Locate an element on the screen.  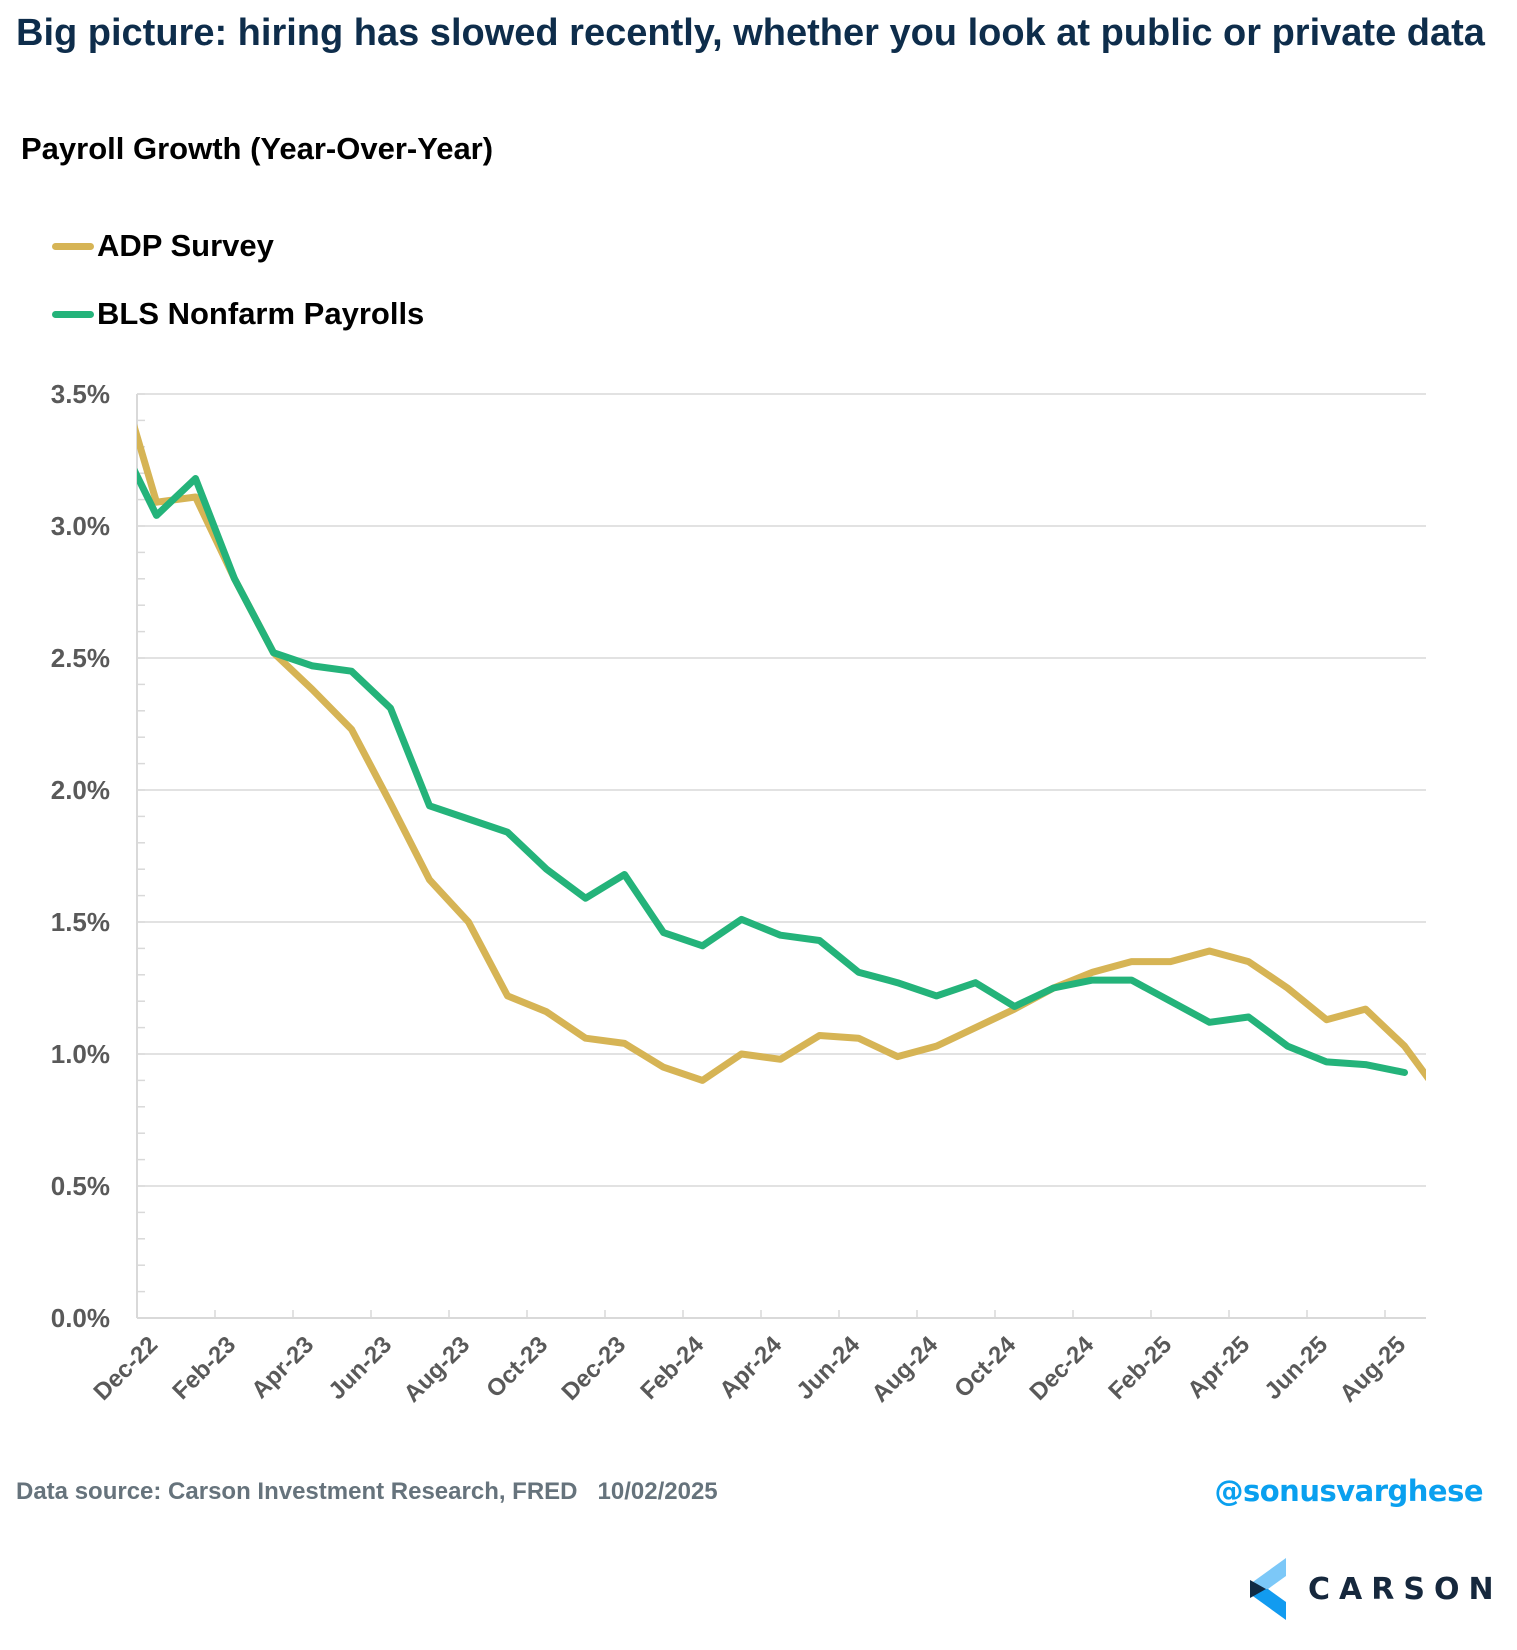
x-tick-label: Jun-25 is located at coordinates (1296, 1368).